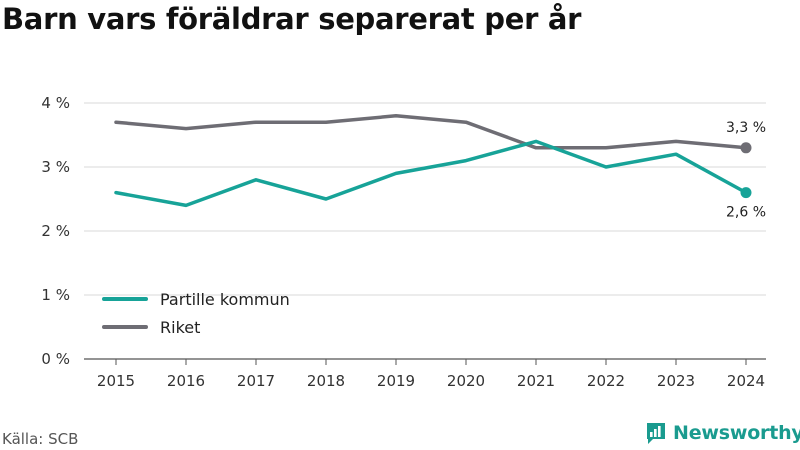 The width and height of the screenshot is (800, 450). What do you see at coordinates (55, 359) in the screenshot?
I see `y-tick-label: 0 %` at bounding box center [55, 359].